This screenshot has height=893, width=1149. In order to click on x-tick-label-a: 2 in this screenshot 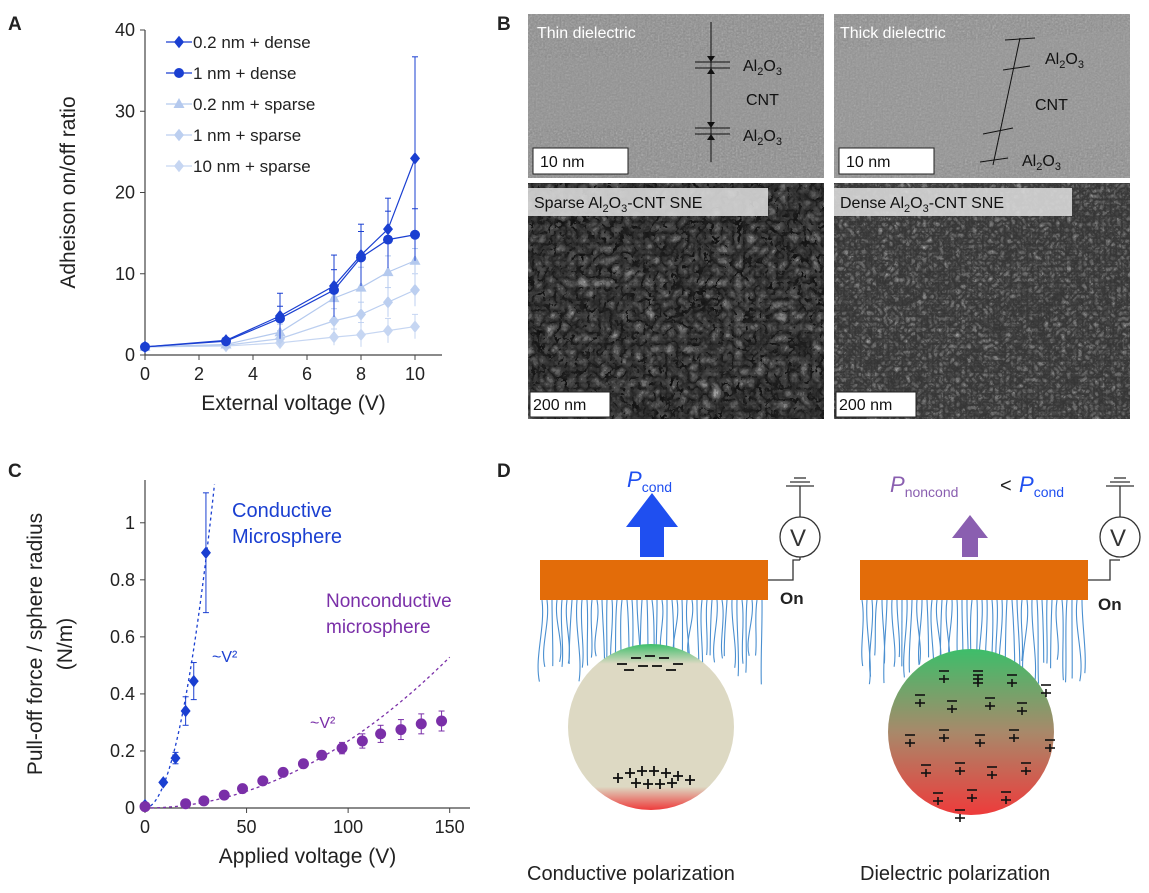, I will do `click(199, 374)`.